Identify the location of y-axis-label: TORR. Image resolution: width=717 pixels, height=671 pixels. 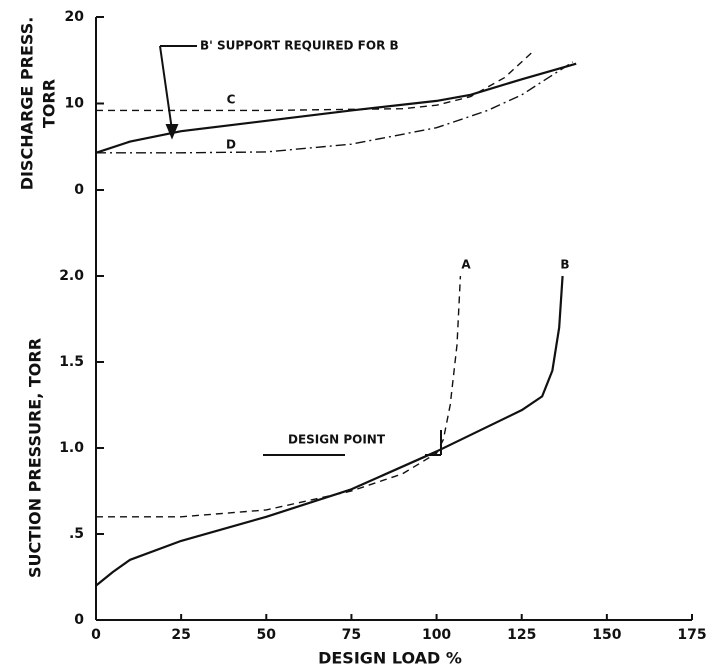
(49, 103).